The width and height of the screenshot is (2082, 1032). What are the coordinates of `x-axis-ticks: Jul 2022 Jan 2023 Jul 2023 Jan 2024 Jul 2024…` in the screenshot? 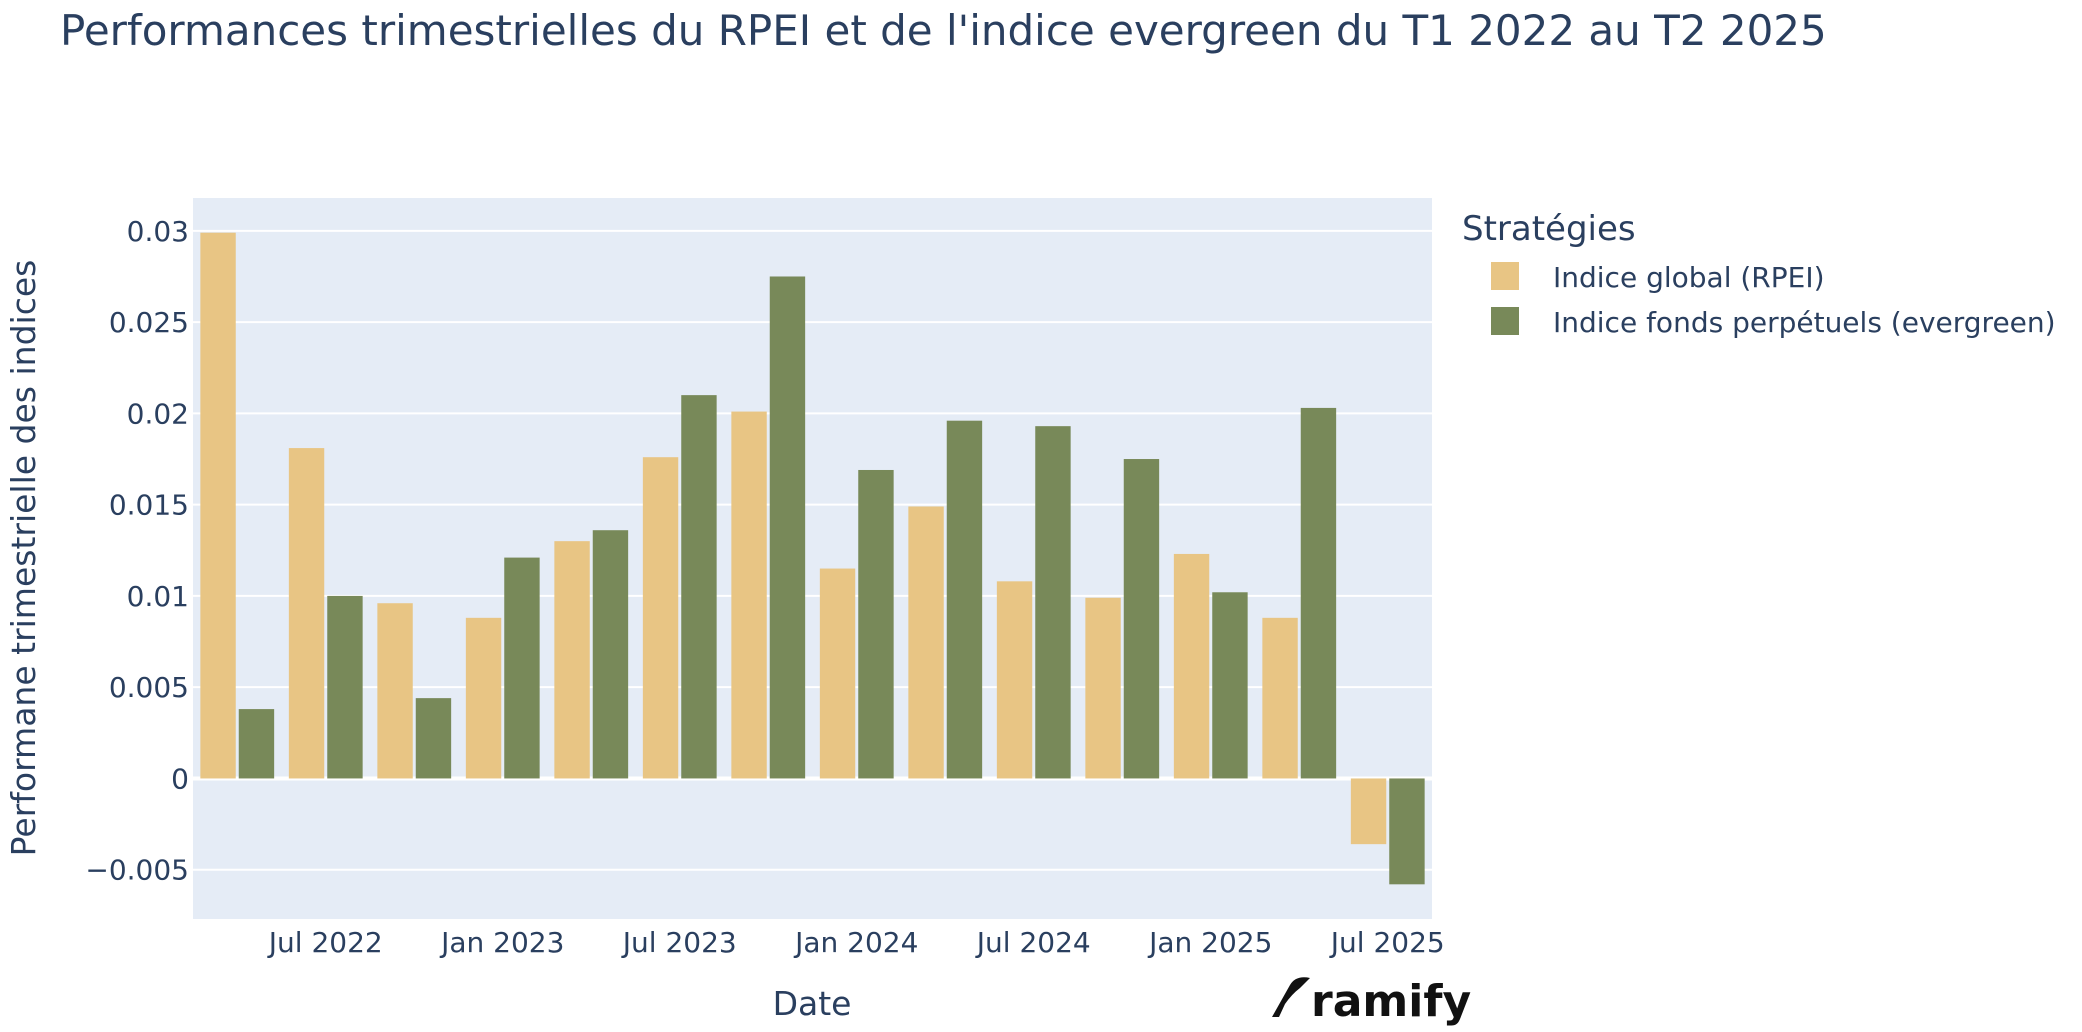 It's located at (856, 942).